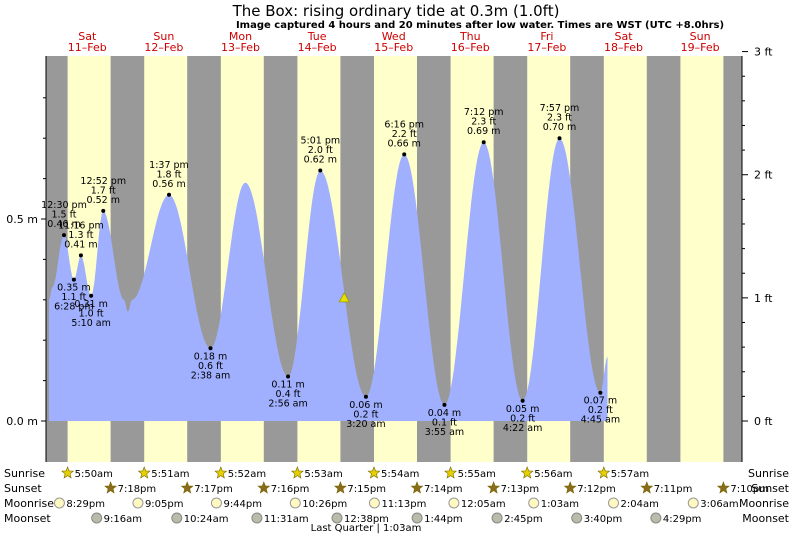  Describe the element at coordinates (287, 385) in the screenshot. I see `extreme-label: 0.11 m` at that location.